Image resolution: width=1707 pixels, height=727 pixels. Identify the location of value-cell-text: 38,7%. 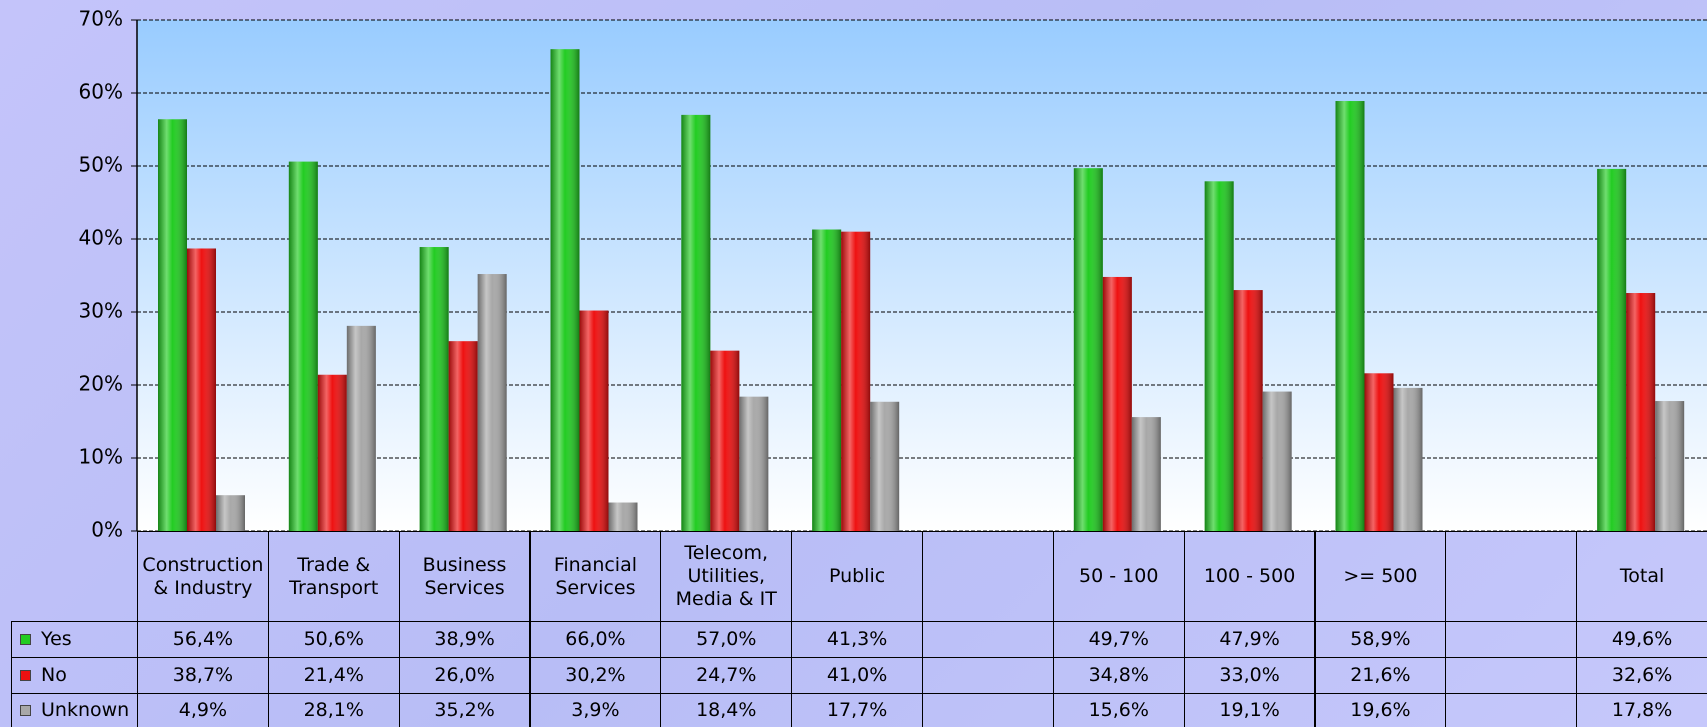
(203, 675).